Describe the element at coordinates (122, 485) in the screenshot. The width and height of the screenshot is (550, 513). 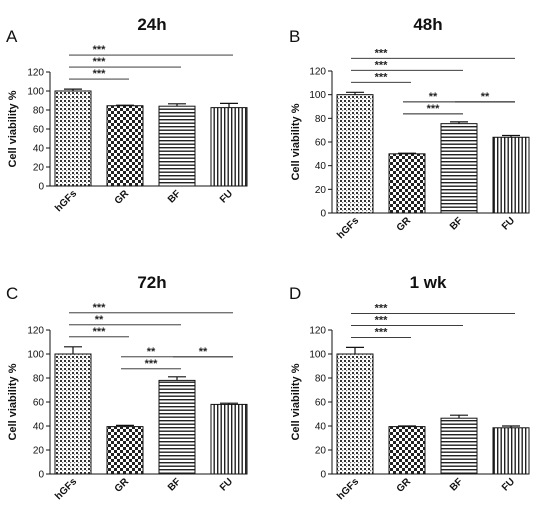
I see `panel-c-x-tick-label: GR` at that location.